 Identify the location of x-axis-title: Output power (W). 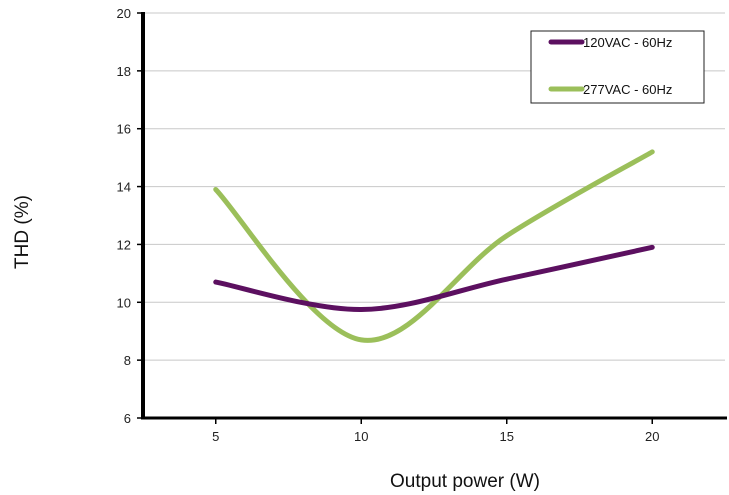
(465, 481).